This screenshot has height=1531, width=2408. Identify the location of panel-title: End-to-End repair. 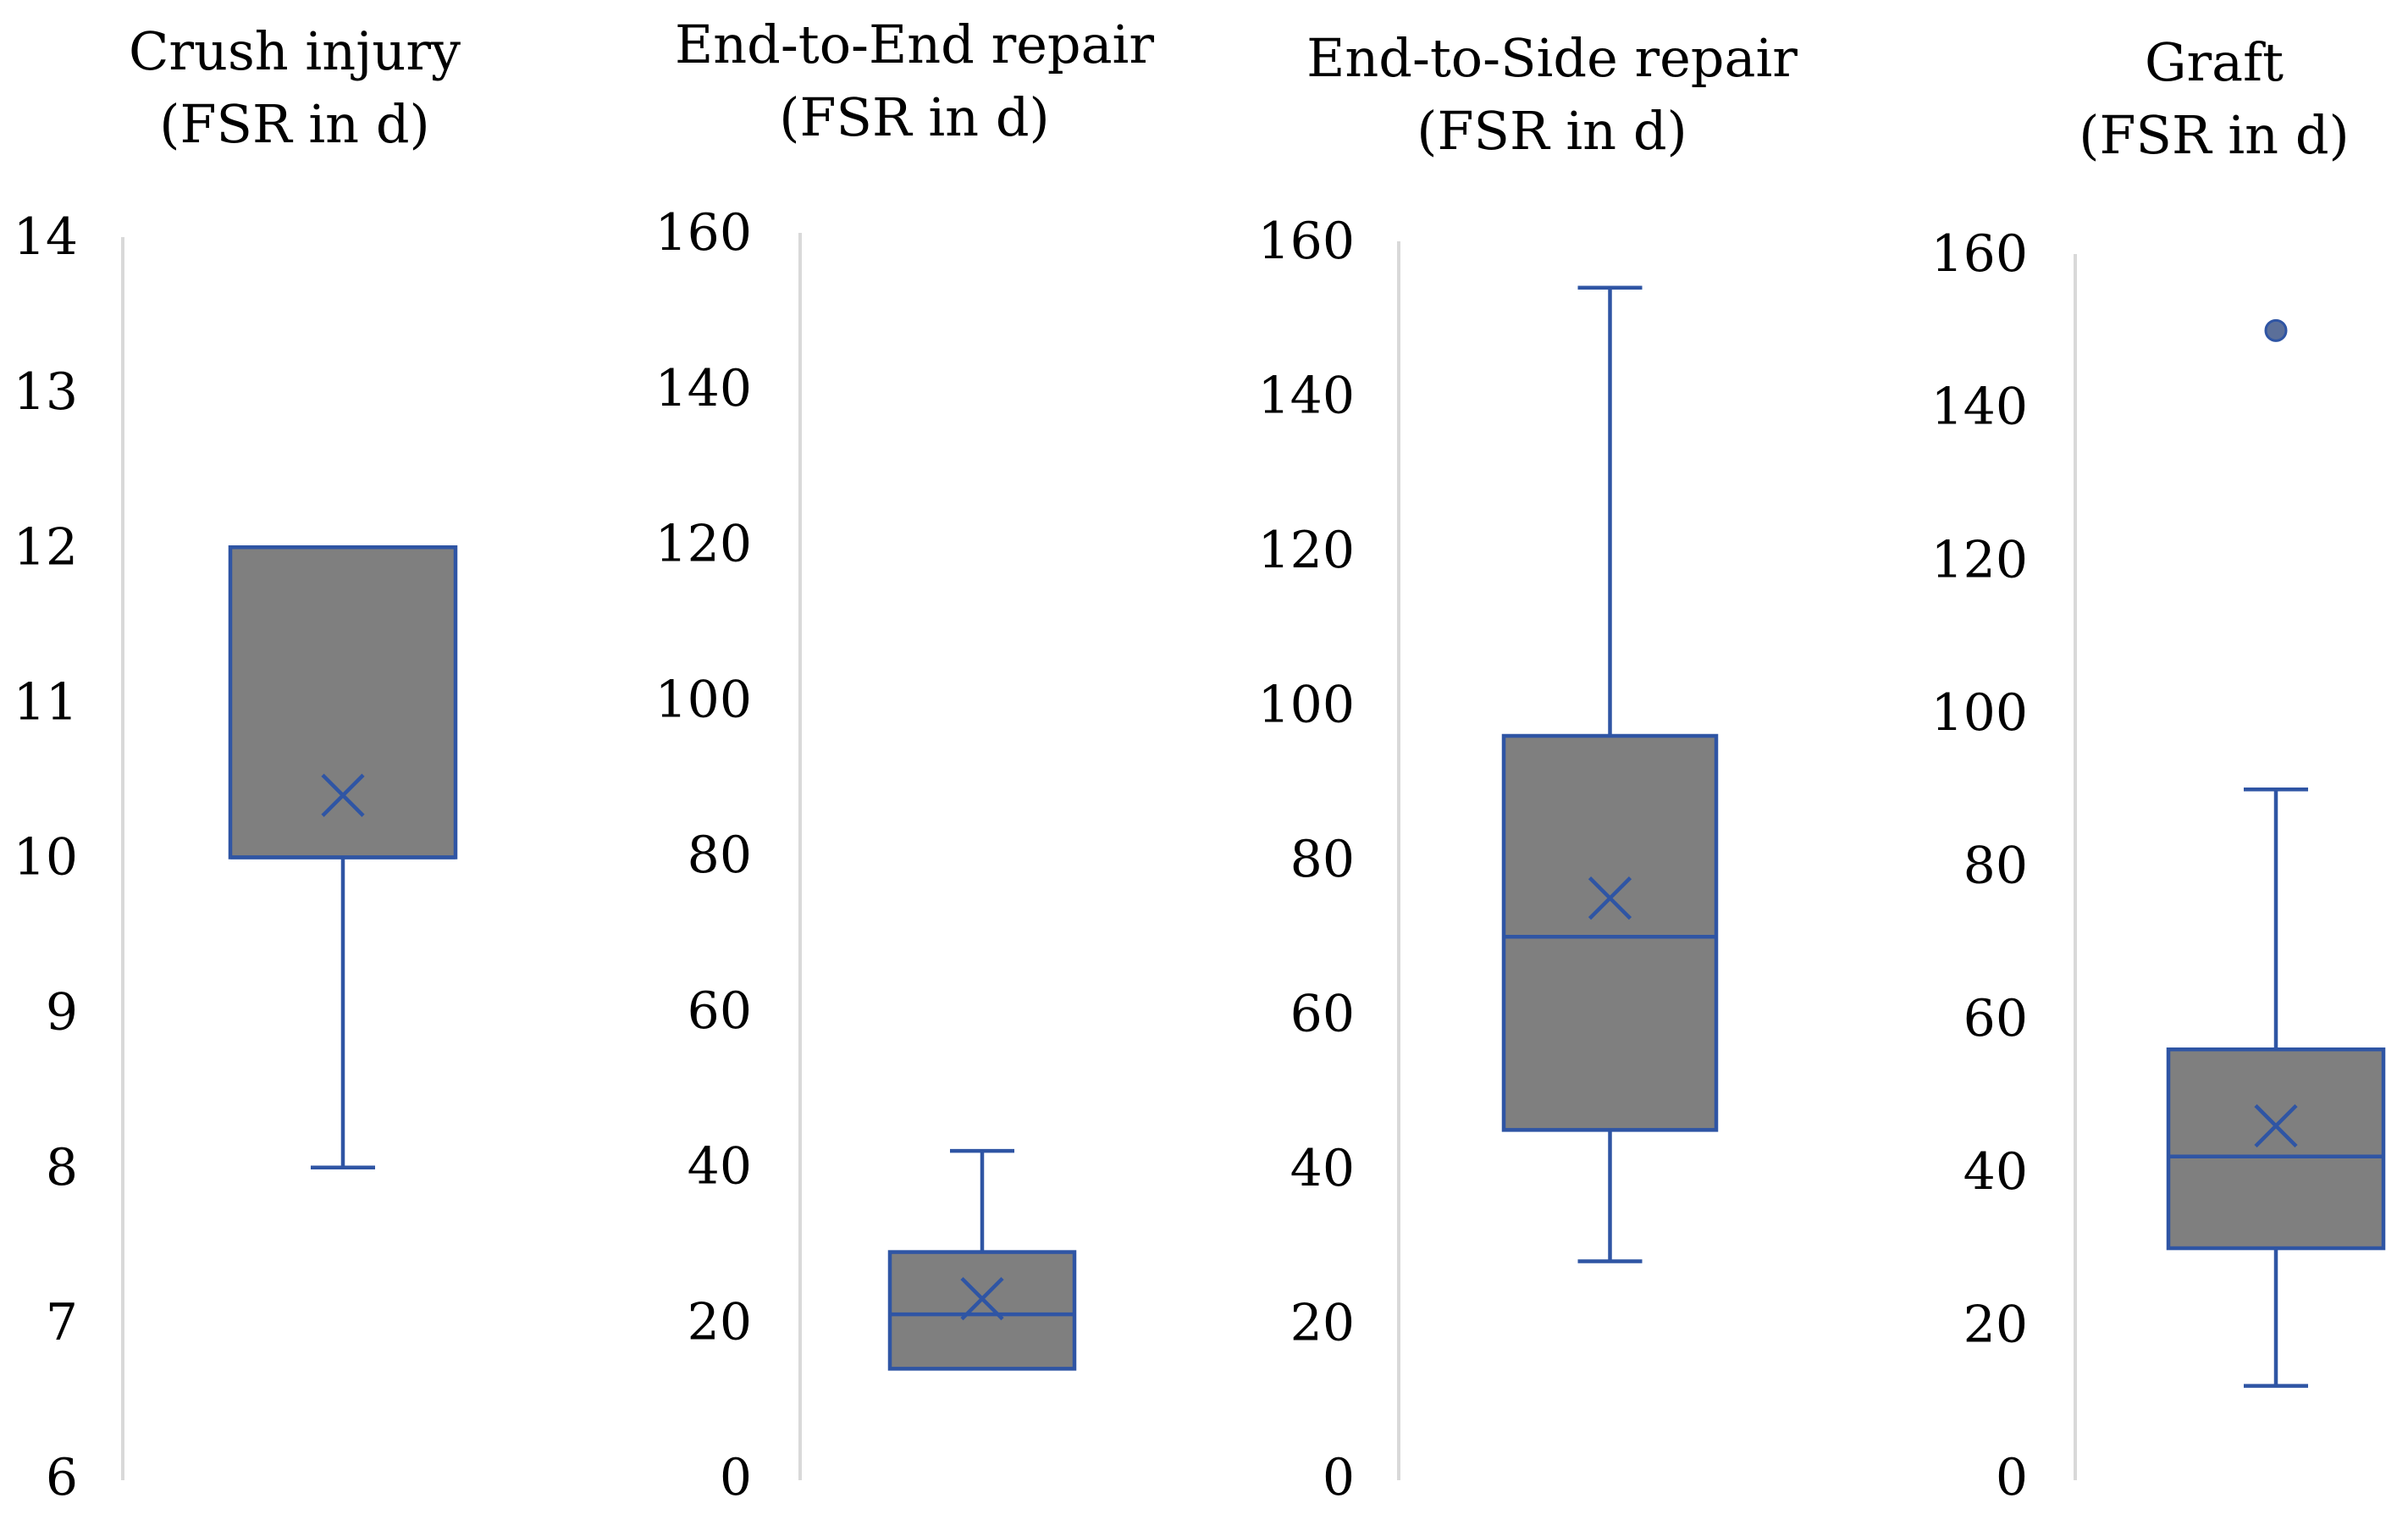
(914, 44).